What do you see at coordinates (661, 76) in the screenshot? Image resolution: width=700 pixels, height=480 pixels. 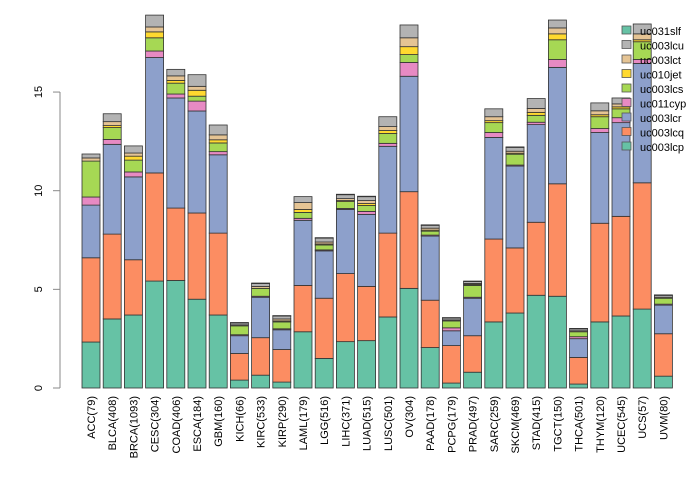 I see `legend-label: uc010jet` at bounding box center [661, 76].